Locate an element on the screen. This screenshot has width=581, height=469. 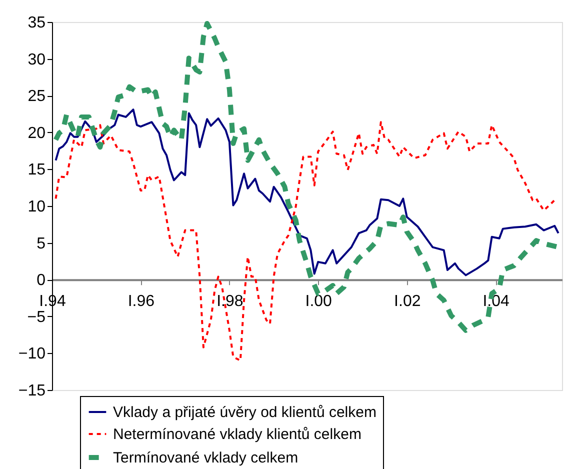
y-tick-label: 25 is located at coordinates (37, 97).